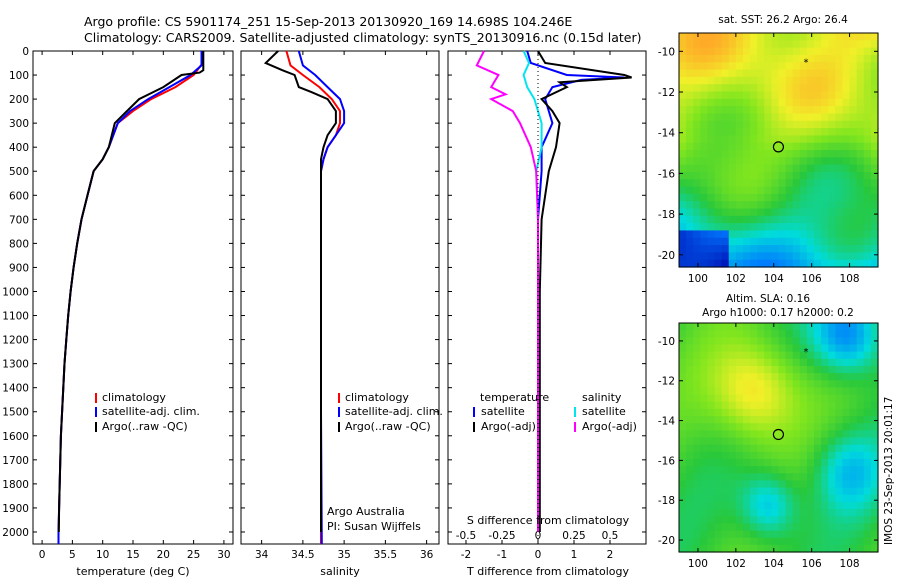 The height and width of the screenshot is (580, 900). I want to click on depth-tick-label: 900, so click(19, 268).